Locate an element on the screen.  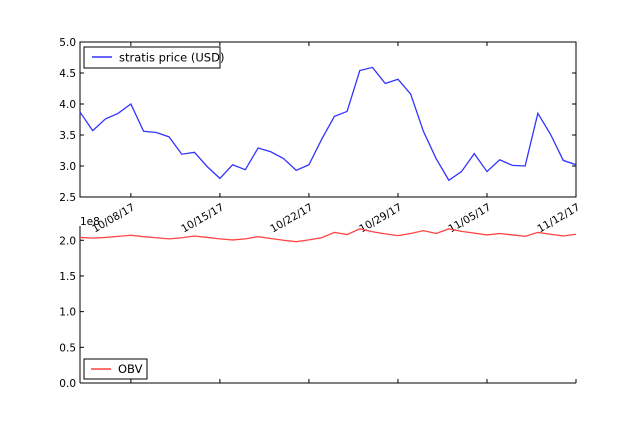
obv-legend-label: OBV is located at coordinates (130, 369).